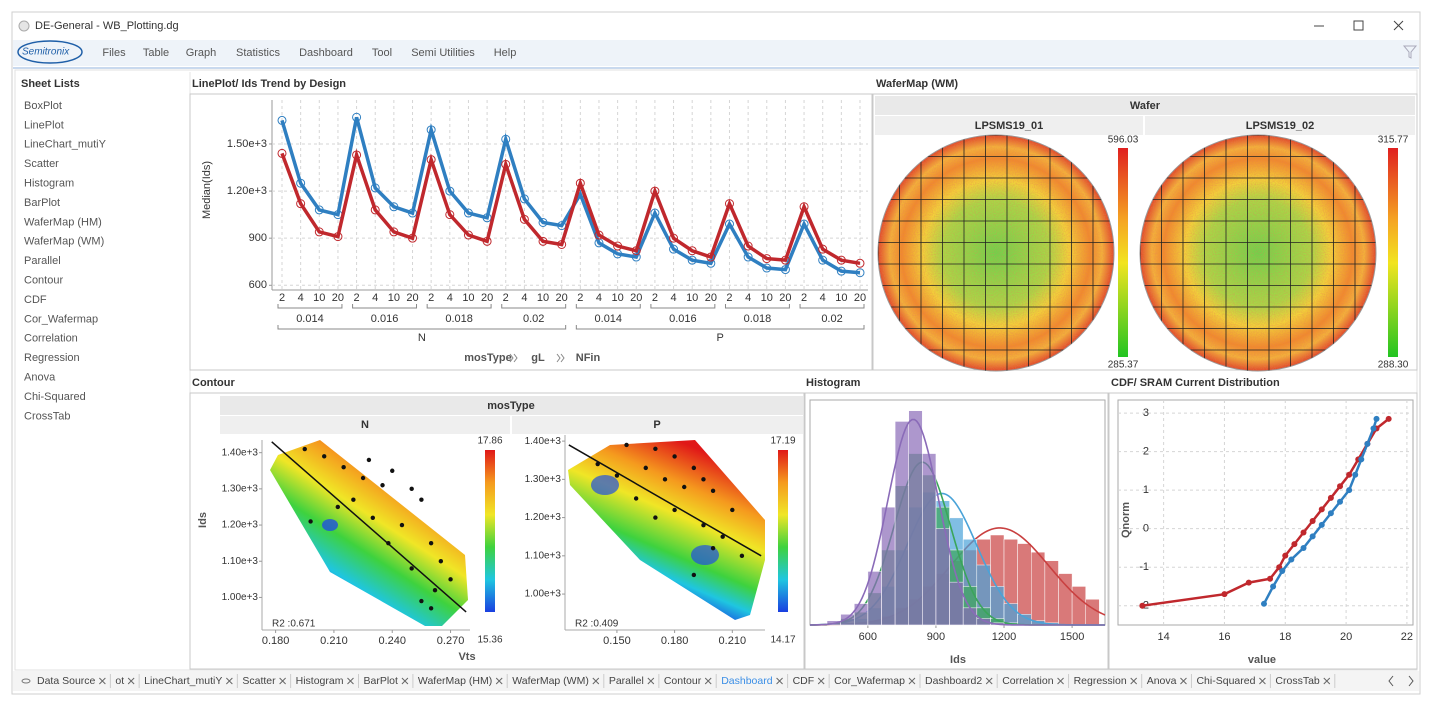  What do you see at coordinates (626, 681) in the screenshot?
I see `tab: Parallel` at bounding box center [626, 681].